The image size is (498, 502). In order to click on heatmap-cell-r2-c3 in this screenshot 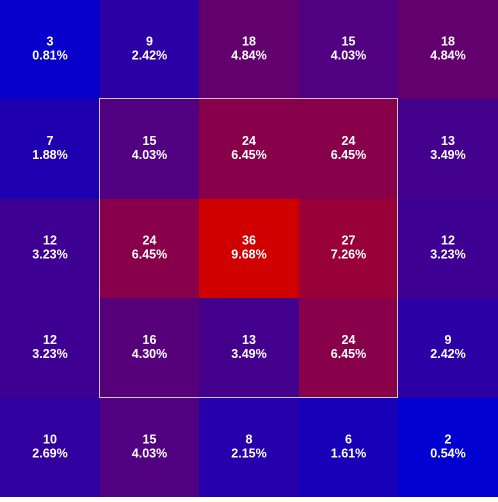, I will do `click(348, 248)`.